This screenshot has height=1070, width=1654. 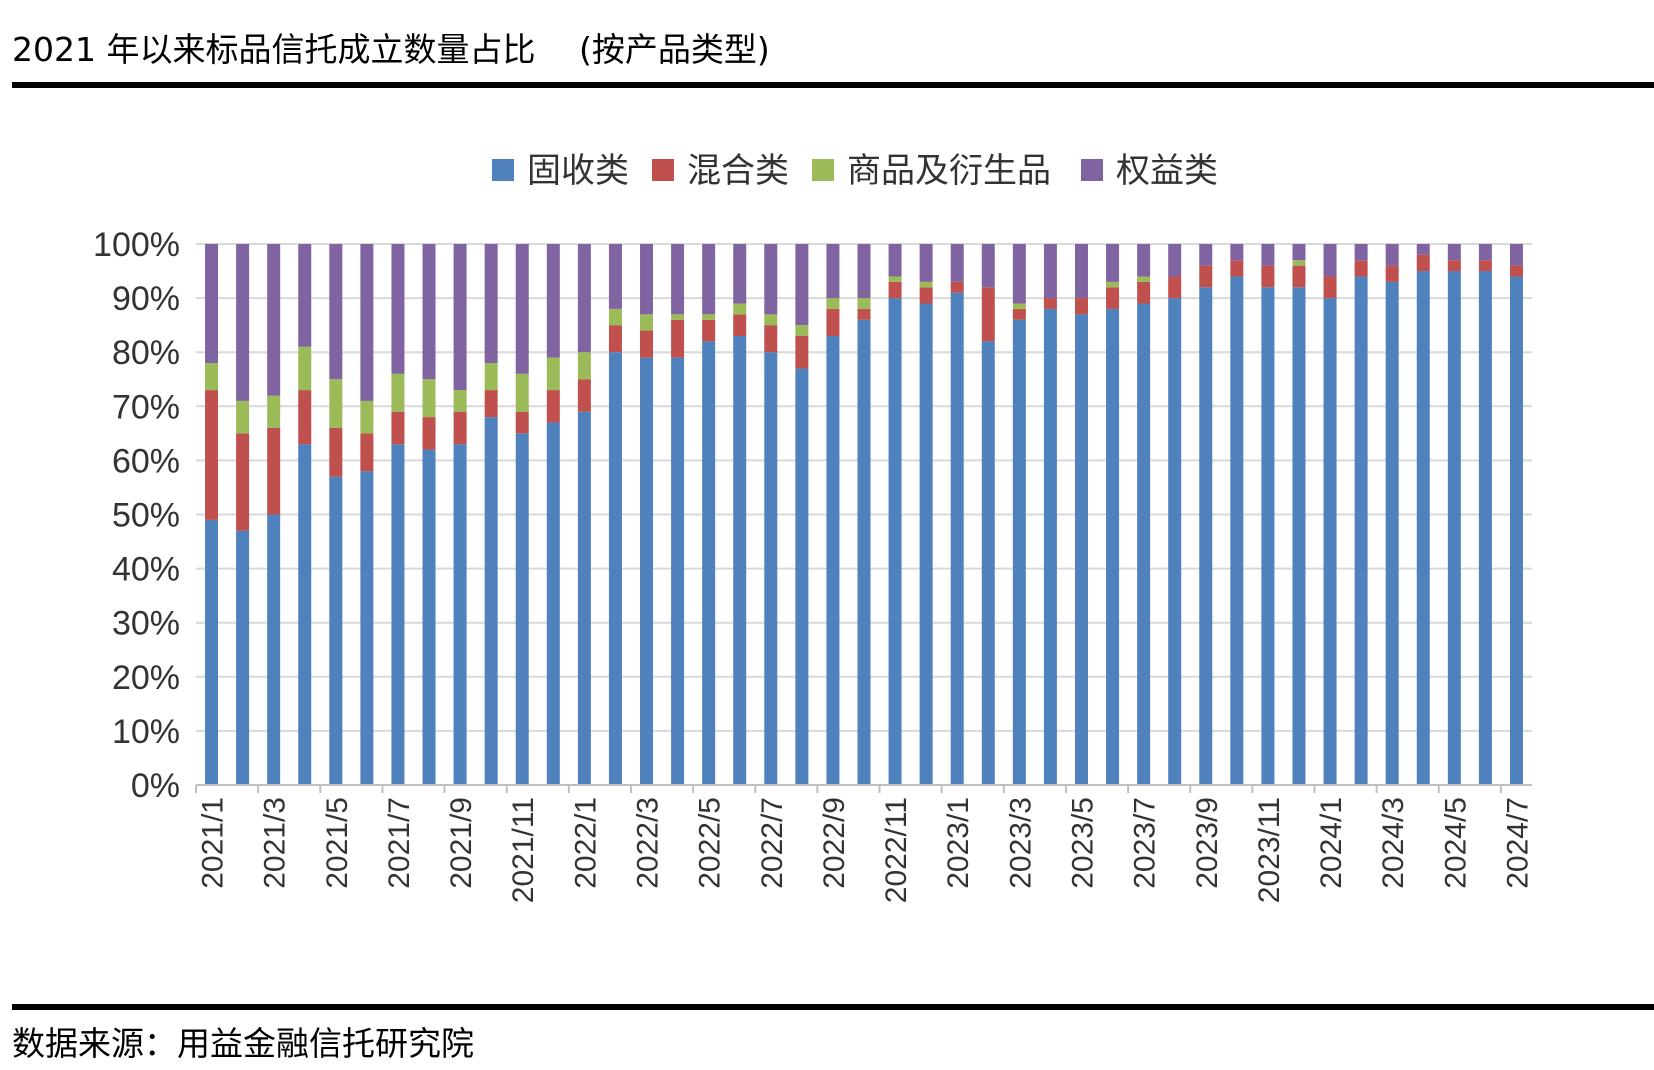 I want to click on x-tick-label: 2022/5, so click(x=710, y=843).